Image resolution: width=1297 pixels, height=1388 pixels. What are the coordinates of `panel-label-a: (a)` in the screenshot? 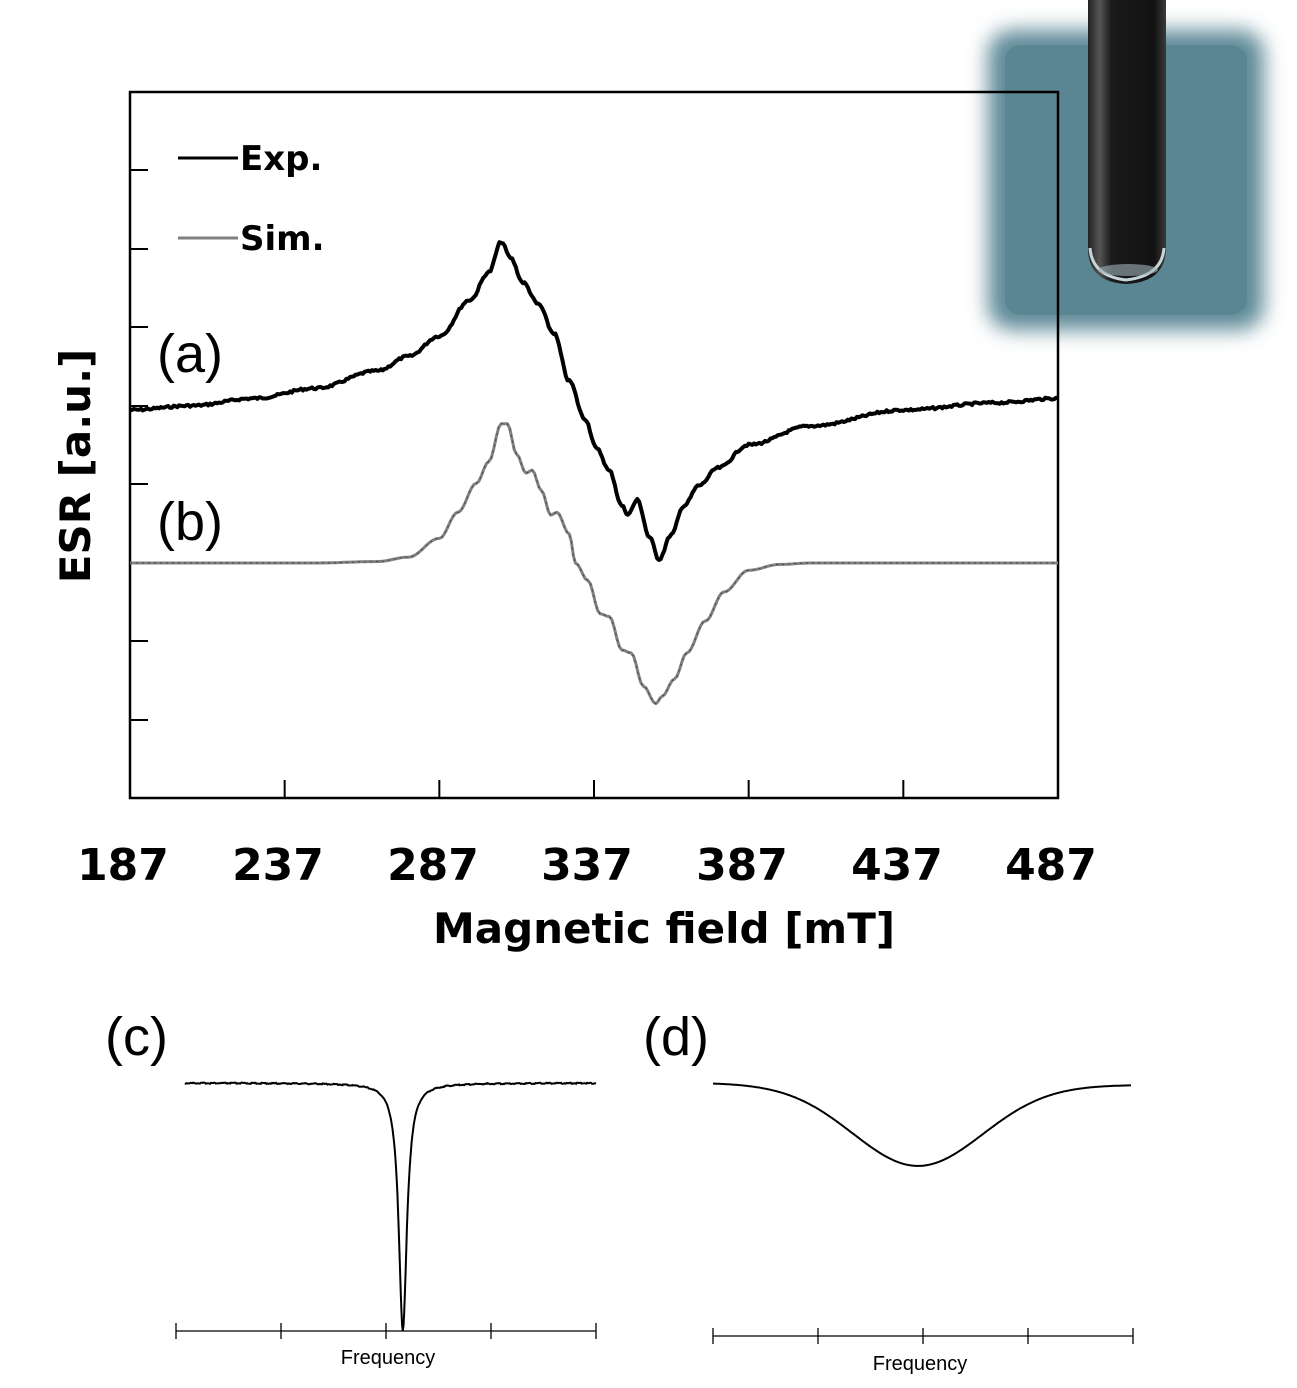 It's located at (190, 354).